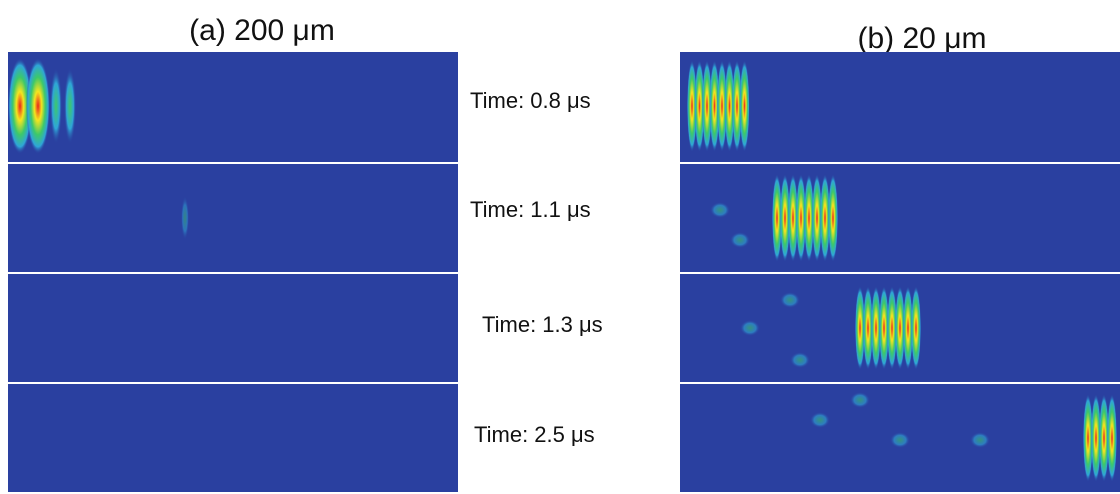  What do you see at coordinates (922, 38) in the screenshot?
I see `panel-title: (b) 20 μm` at bounding box center [922, 38].